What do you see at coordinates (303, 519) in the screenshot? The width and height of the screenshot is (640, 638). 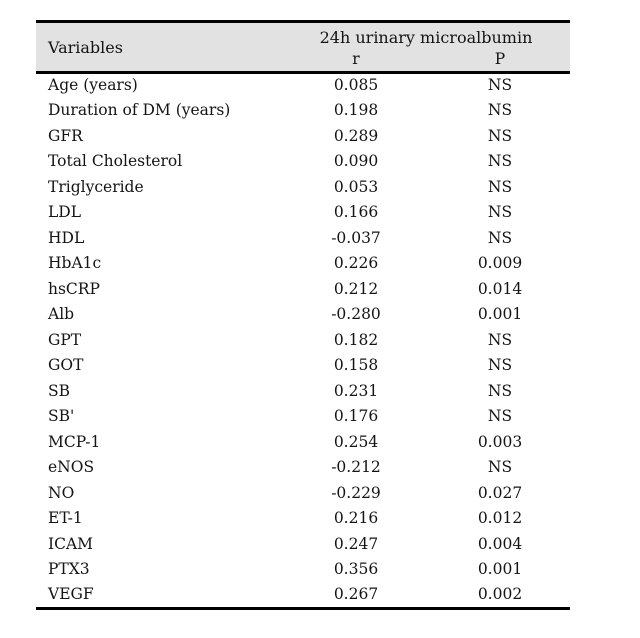 I see `table-row: ET-1 0.216 0.012` at bounding box center [303, 519].